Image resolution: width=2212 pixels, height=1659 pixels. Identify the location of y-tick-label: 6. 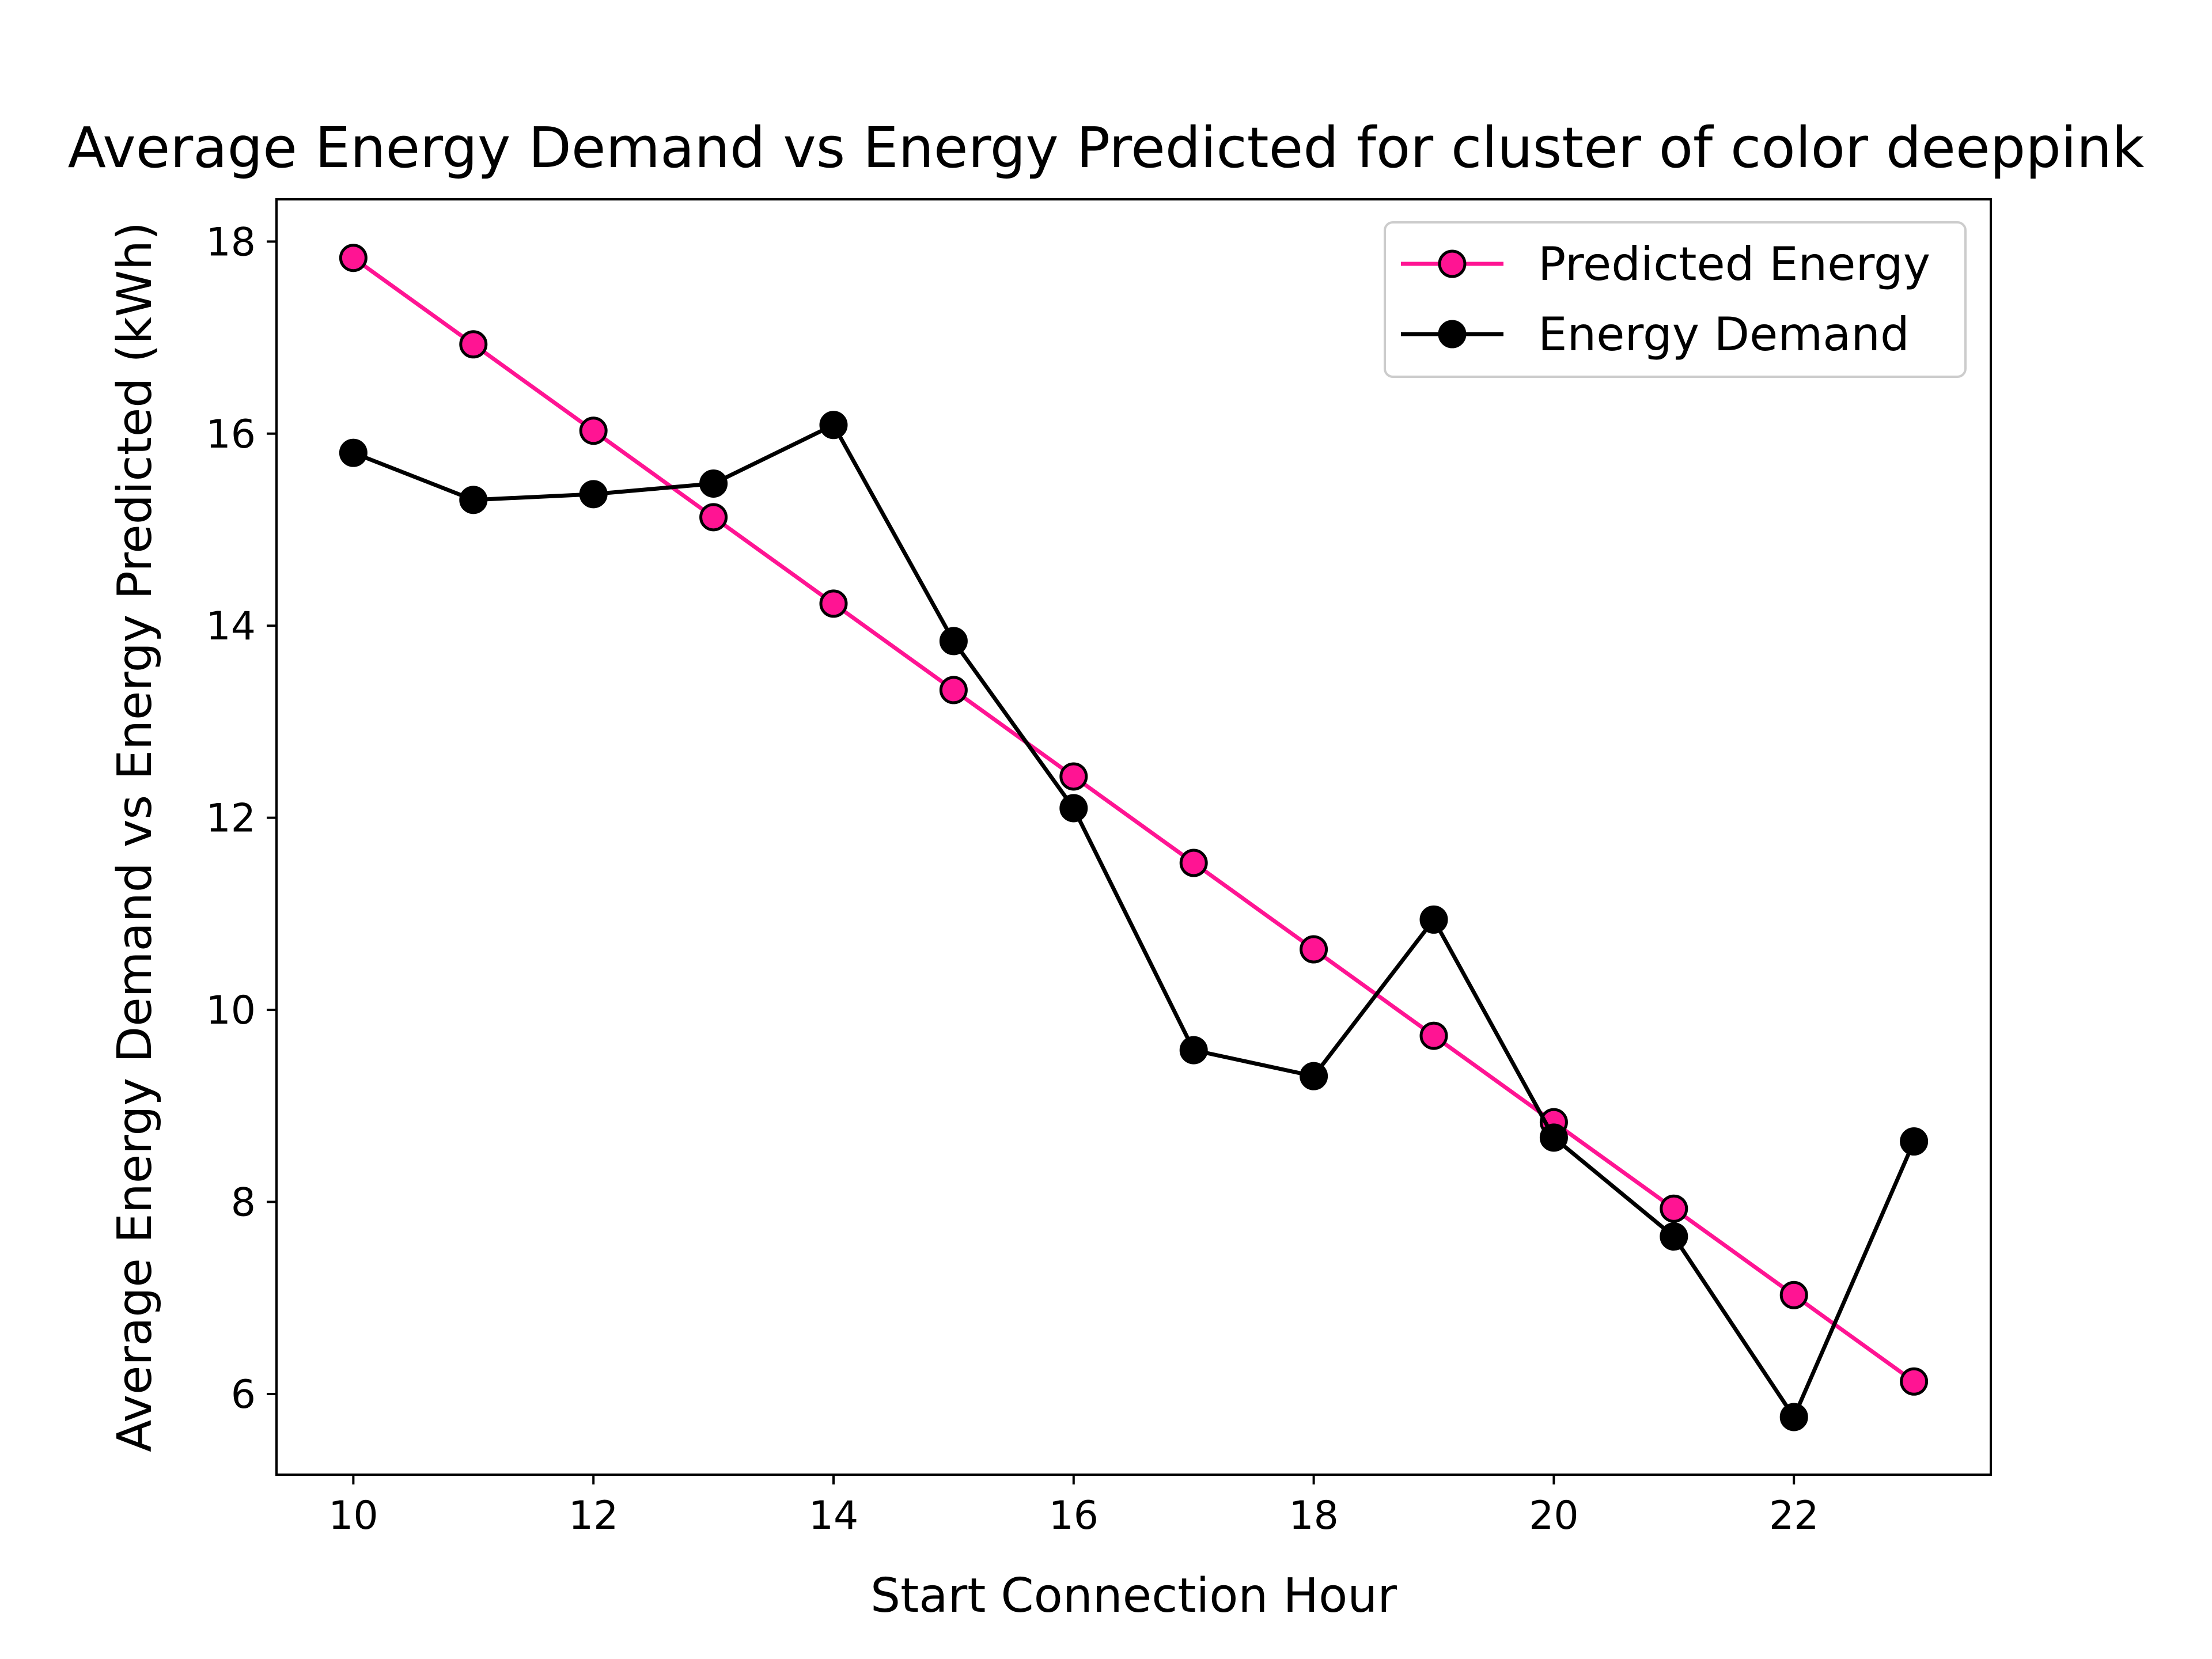
(243, 1395).